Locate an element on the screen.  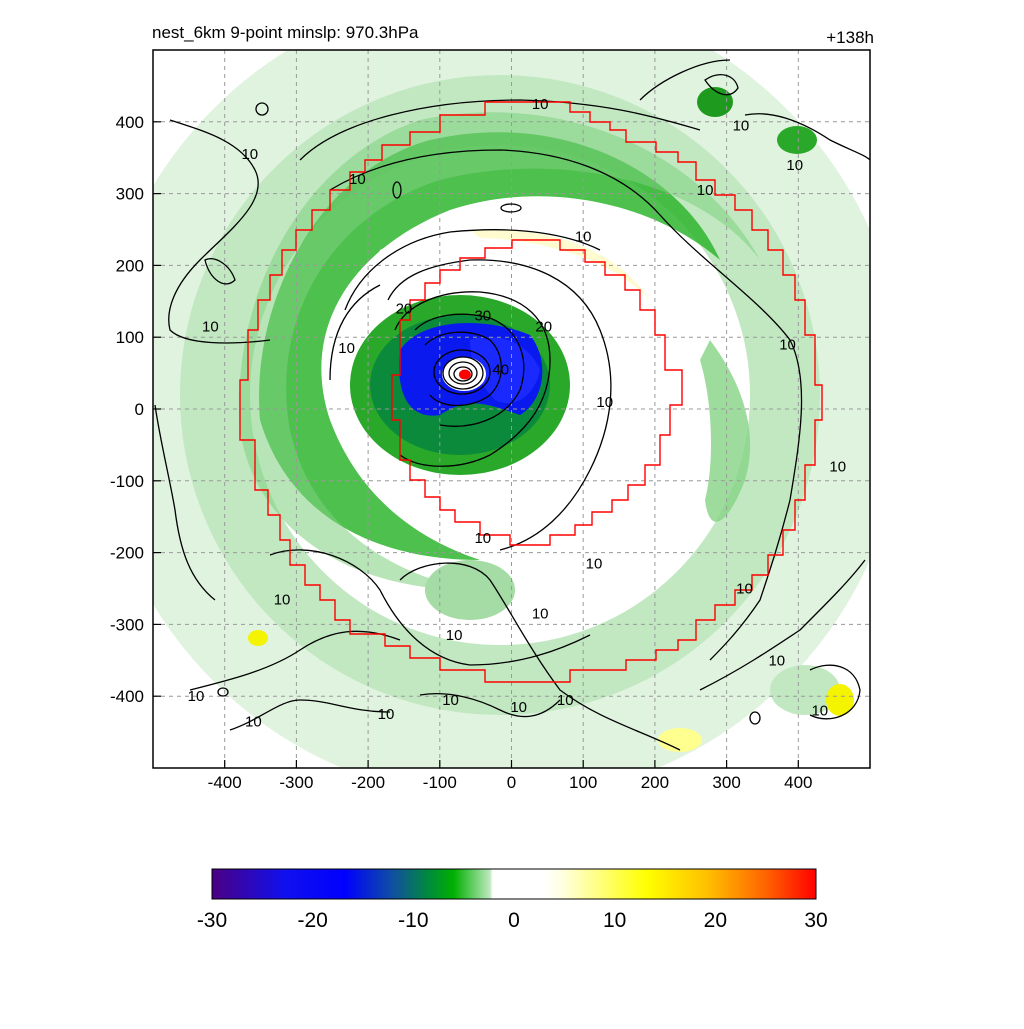
y-tick-label: -200 is located at coordinates (127, 553).